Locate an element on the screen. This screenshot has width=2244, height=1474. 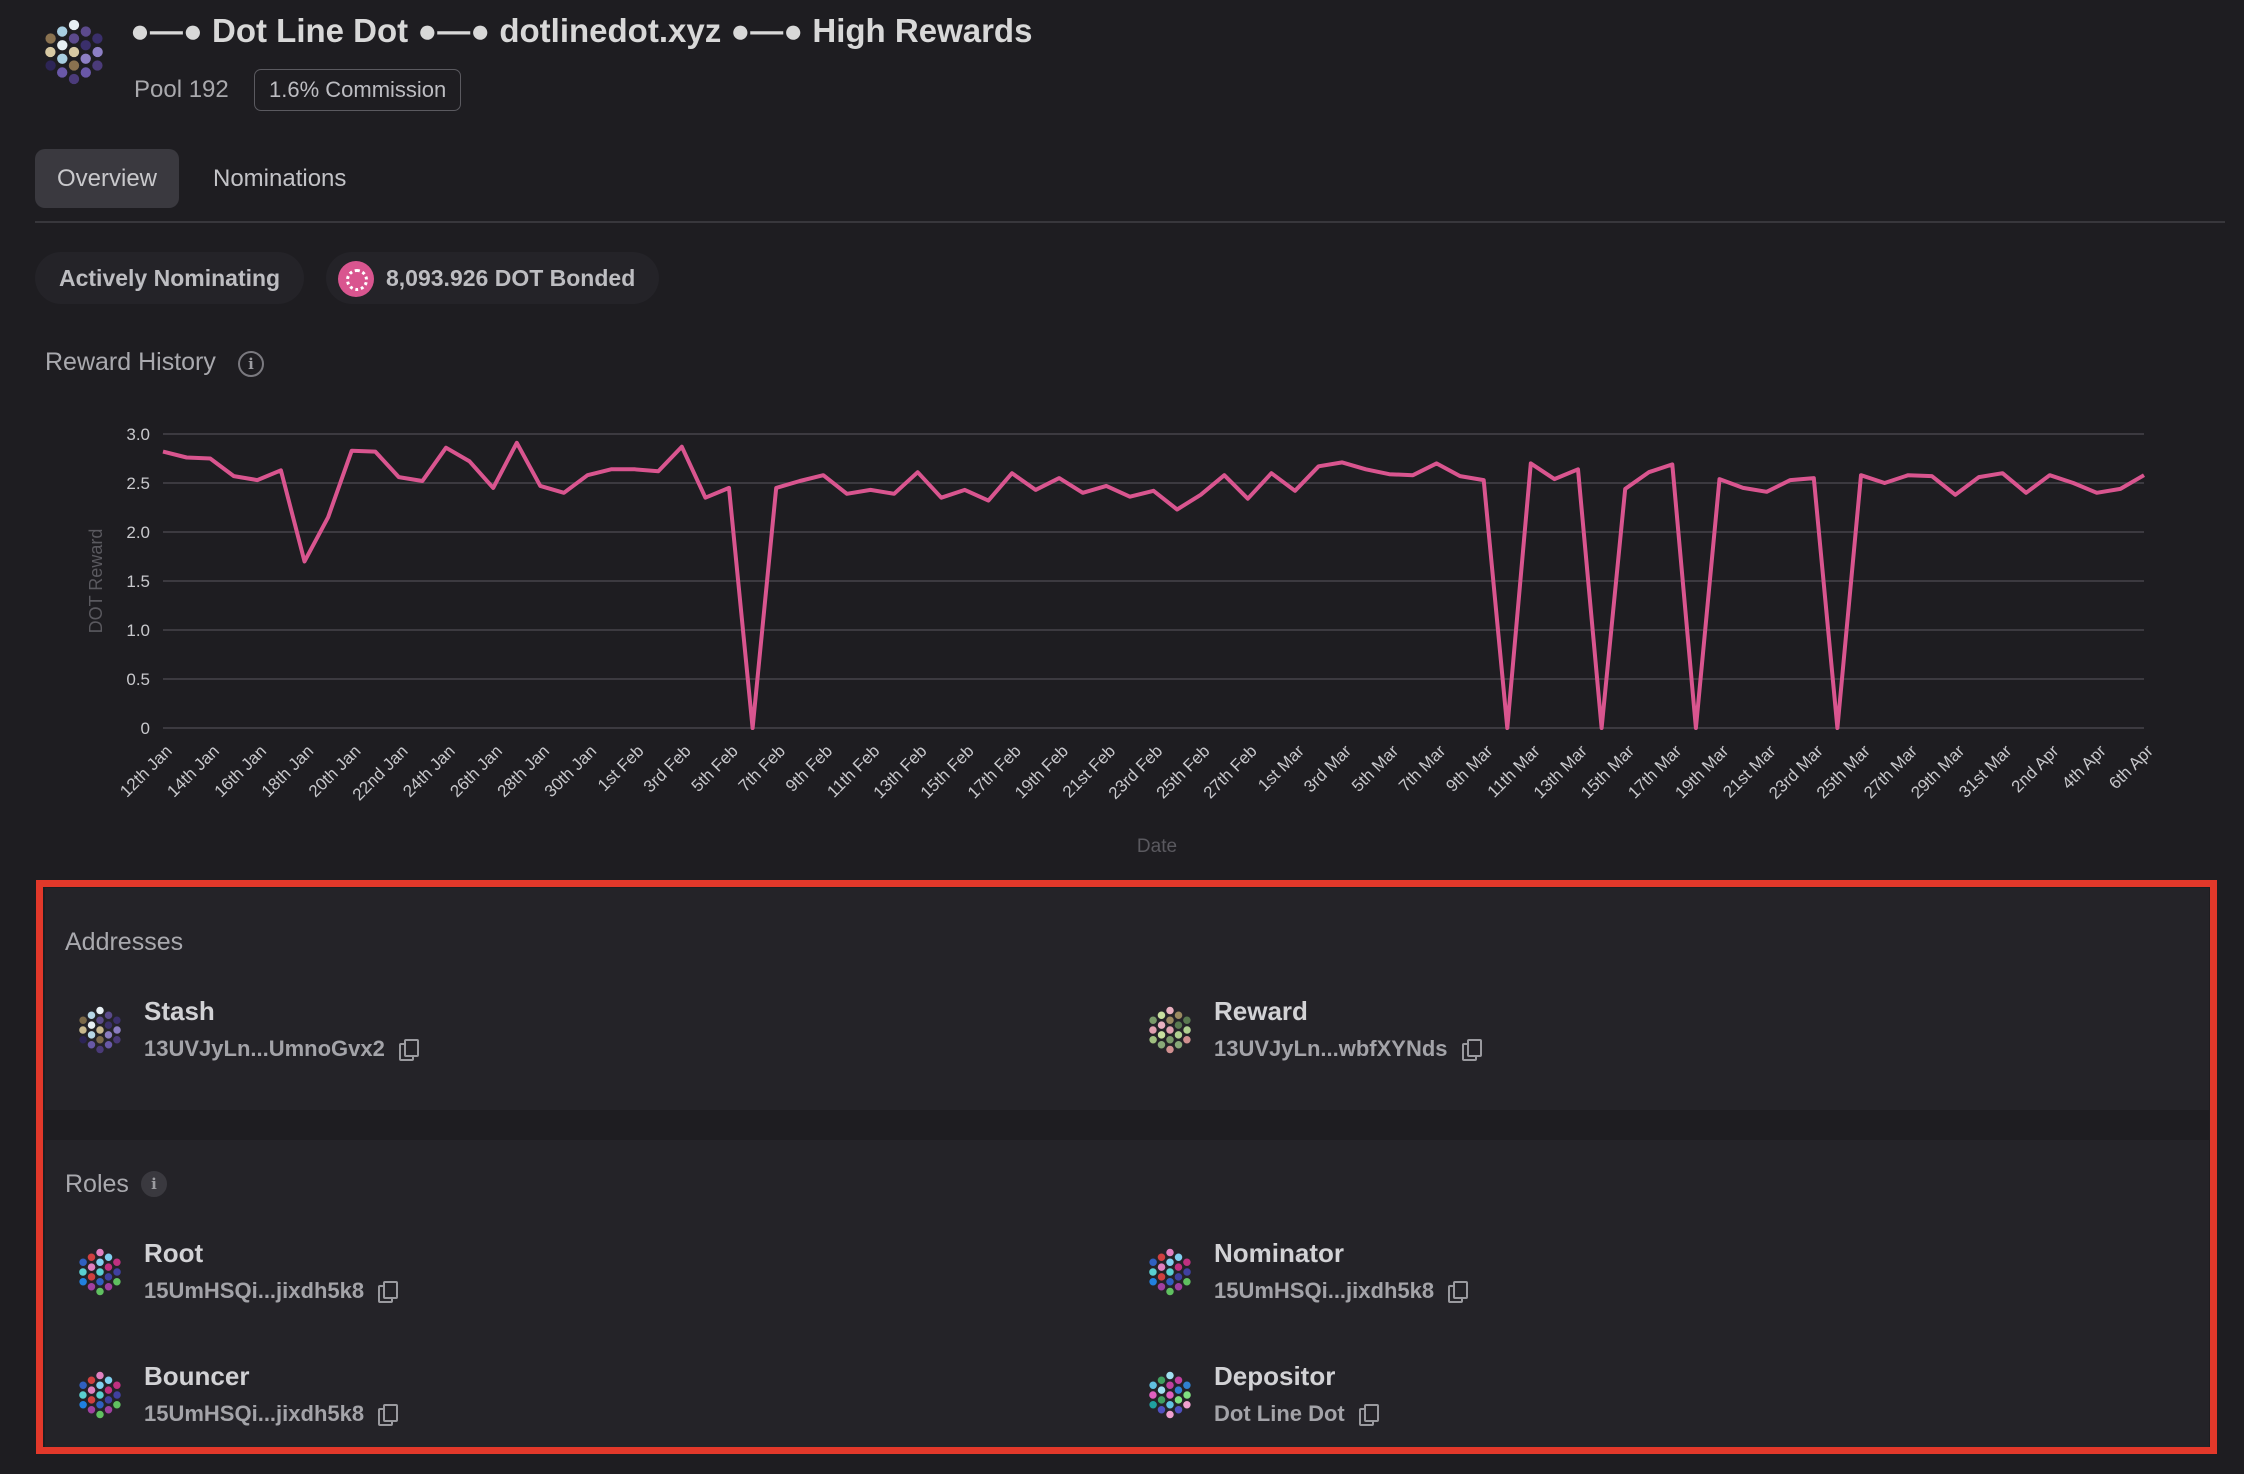
stash-address: 13UVJyLn...UmnoGvx2 is located at coordinates (264, 1048).